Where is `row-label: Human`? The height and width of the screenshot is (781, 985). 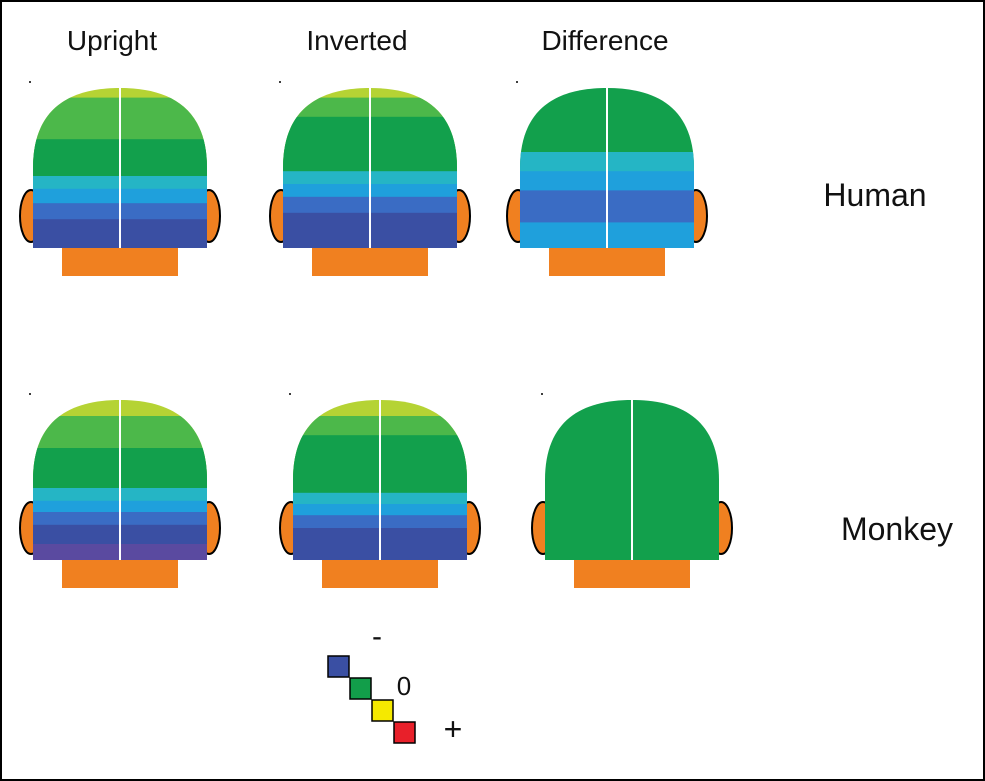
row-label: Human is located at coordinates (874, 195).